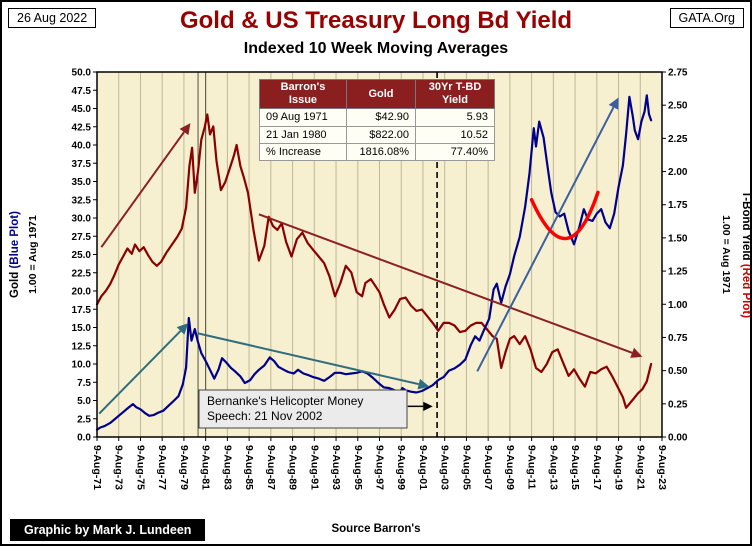 This screenshot has height=546, width=752. Describe the element at coordinates (380, 467) in the screenshot. I see `x-tick-label: 9-Aug-97` at that location.